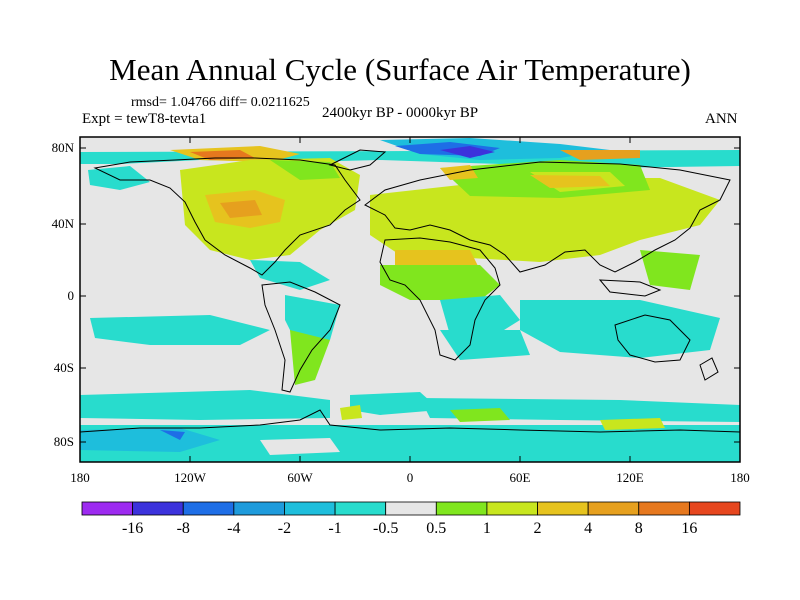  I want to click on colorbar-label: 2, so click(538, 528).